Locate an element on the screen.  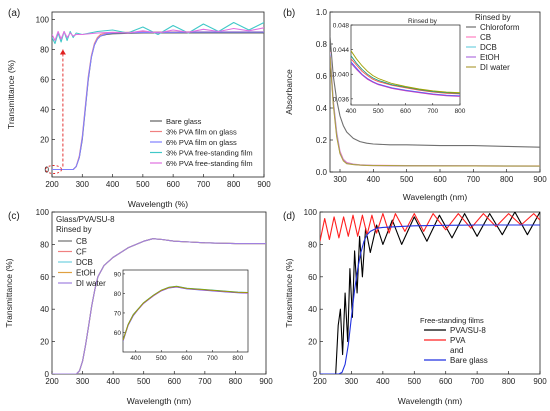
legend-label: 3% PVA free-standing film is located at coordinates (209, 153).